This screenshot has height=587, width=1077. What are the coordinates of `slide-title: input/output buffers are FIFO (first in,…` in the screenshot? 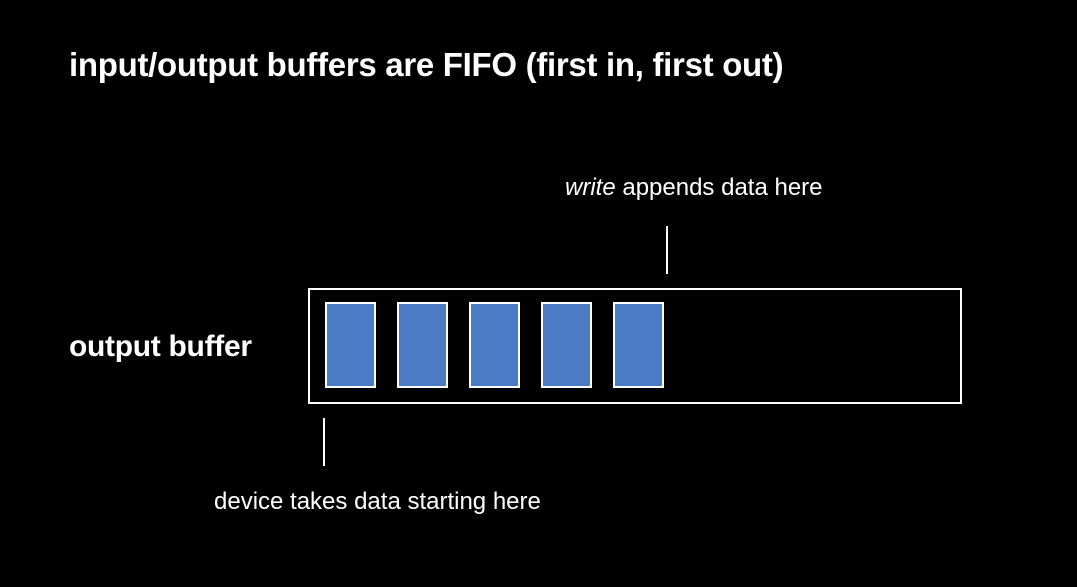 It's located at (426, 64).